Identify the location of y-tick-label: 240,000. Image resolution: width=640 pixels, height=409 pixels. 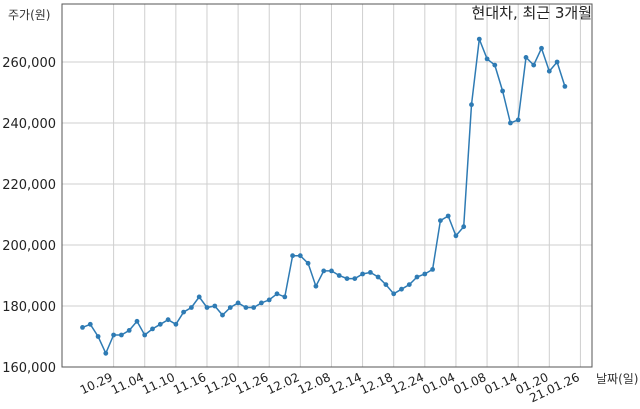
(29, 124).